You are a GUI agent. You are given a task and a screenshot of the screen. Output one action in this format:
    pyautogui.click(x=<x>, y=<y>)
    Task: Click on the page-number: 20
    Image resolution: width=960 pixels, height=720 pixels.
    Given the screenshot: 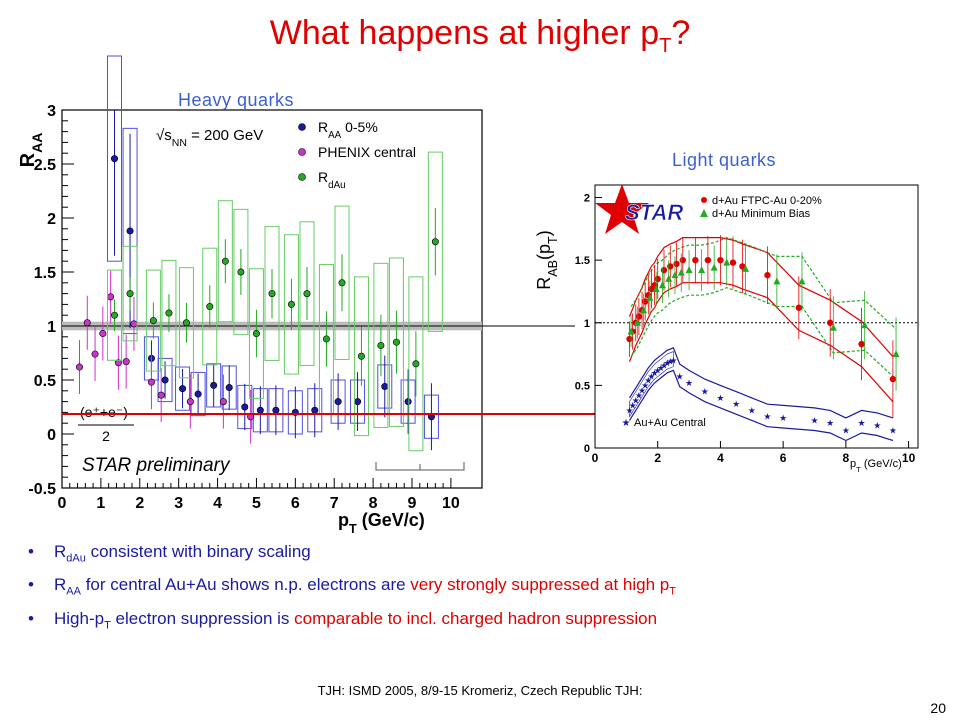 What is the action you would take?
    pyautogui.click(x=938, y=708)
    